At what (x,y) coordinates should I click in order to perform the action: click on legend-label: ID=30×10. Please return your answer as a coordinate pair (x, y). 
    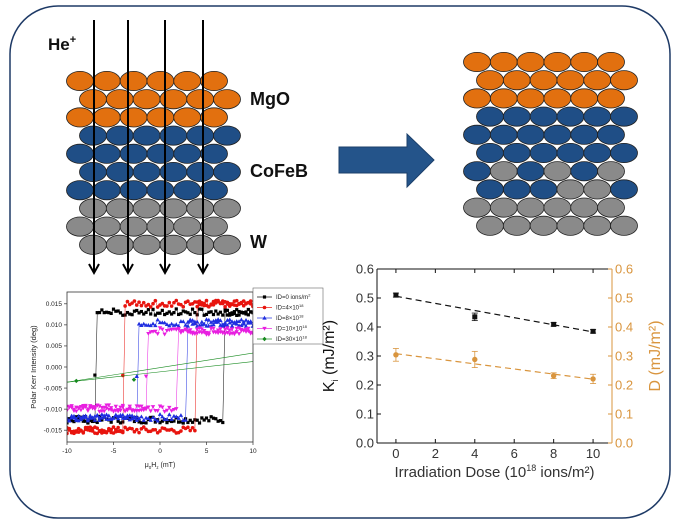
    Looking at the image, I should click on (289, 340).